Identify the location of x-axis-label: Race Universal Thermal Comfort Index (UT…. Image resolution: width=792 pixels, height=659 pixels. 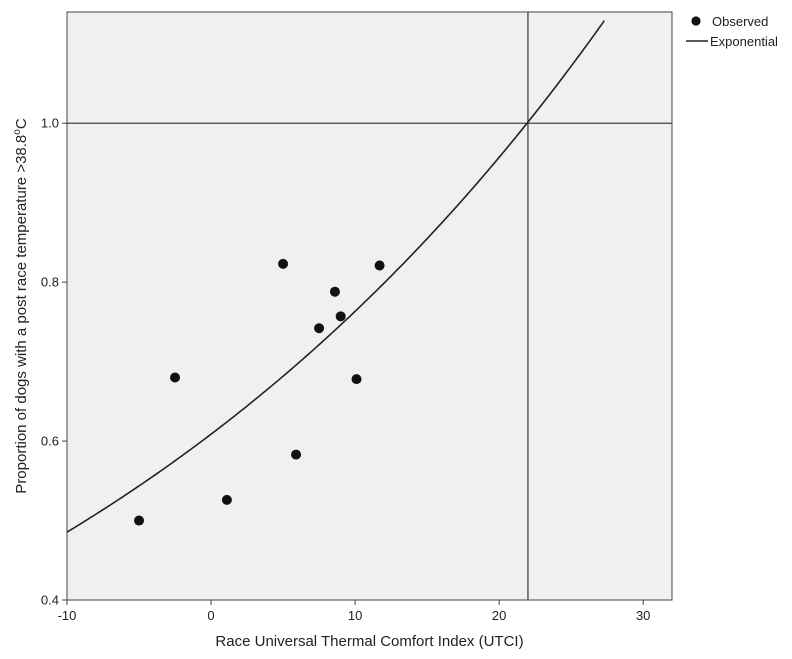
(369, 641).